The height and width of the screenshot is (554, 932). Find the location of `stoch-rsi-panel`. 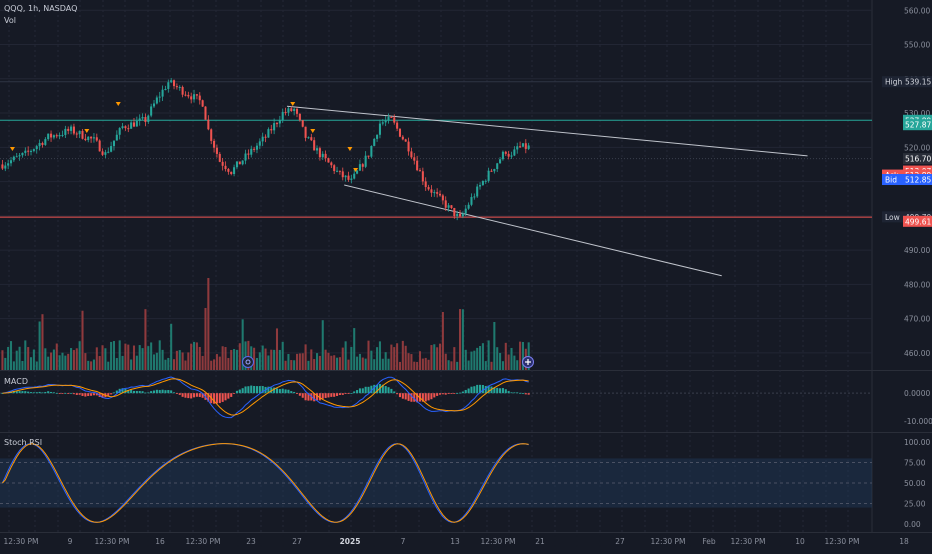

stoch-rsi-panel is located at coordinates (436, 483).